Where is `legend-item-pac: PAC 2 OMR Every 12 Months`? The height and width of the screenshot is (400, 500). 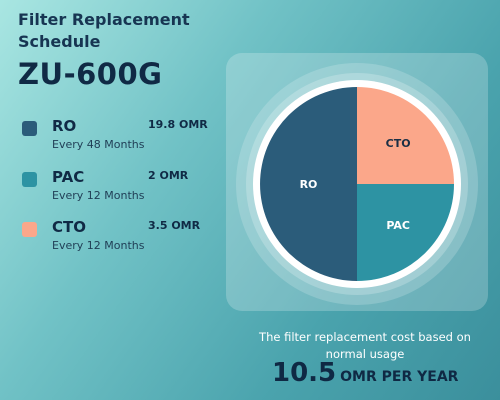
legend-item-pac: PAC 2 OMR Every 12 Months is located at coordinates (122, 189).